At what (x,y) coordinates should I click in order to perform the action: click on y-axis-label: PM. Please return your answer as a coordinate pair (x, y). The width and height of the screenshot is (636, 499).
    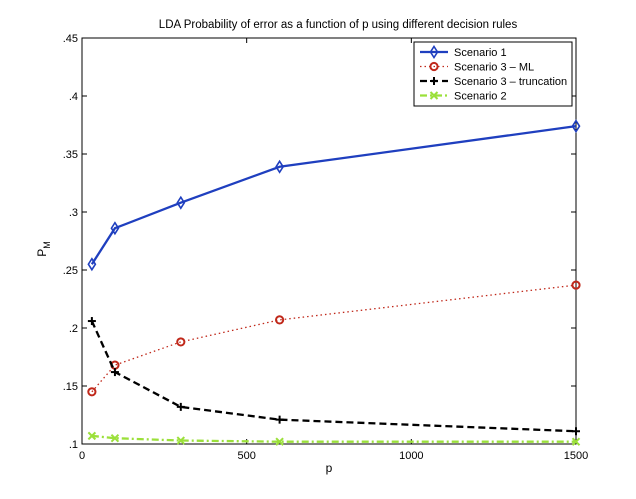
    Looking at the image, I should click on (43, 249).